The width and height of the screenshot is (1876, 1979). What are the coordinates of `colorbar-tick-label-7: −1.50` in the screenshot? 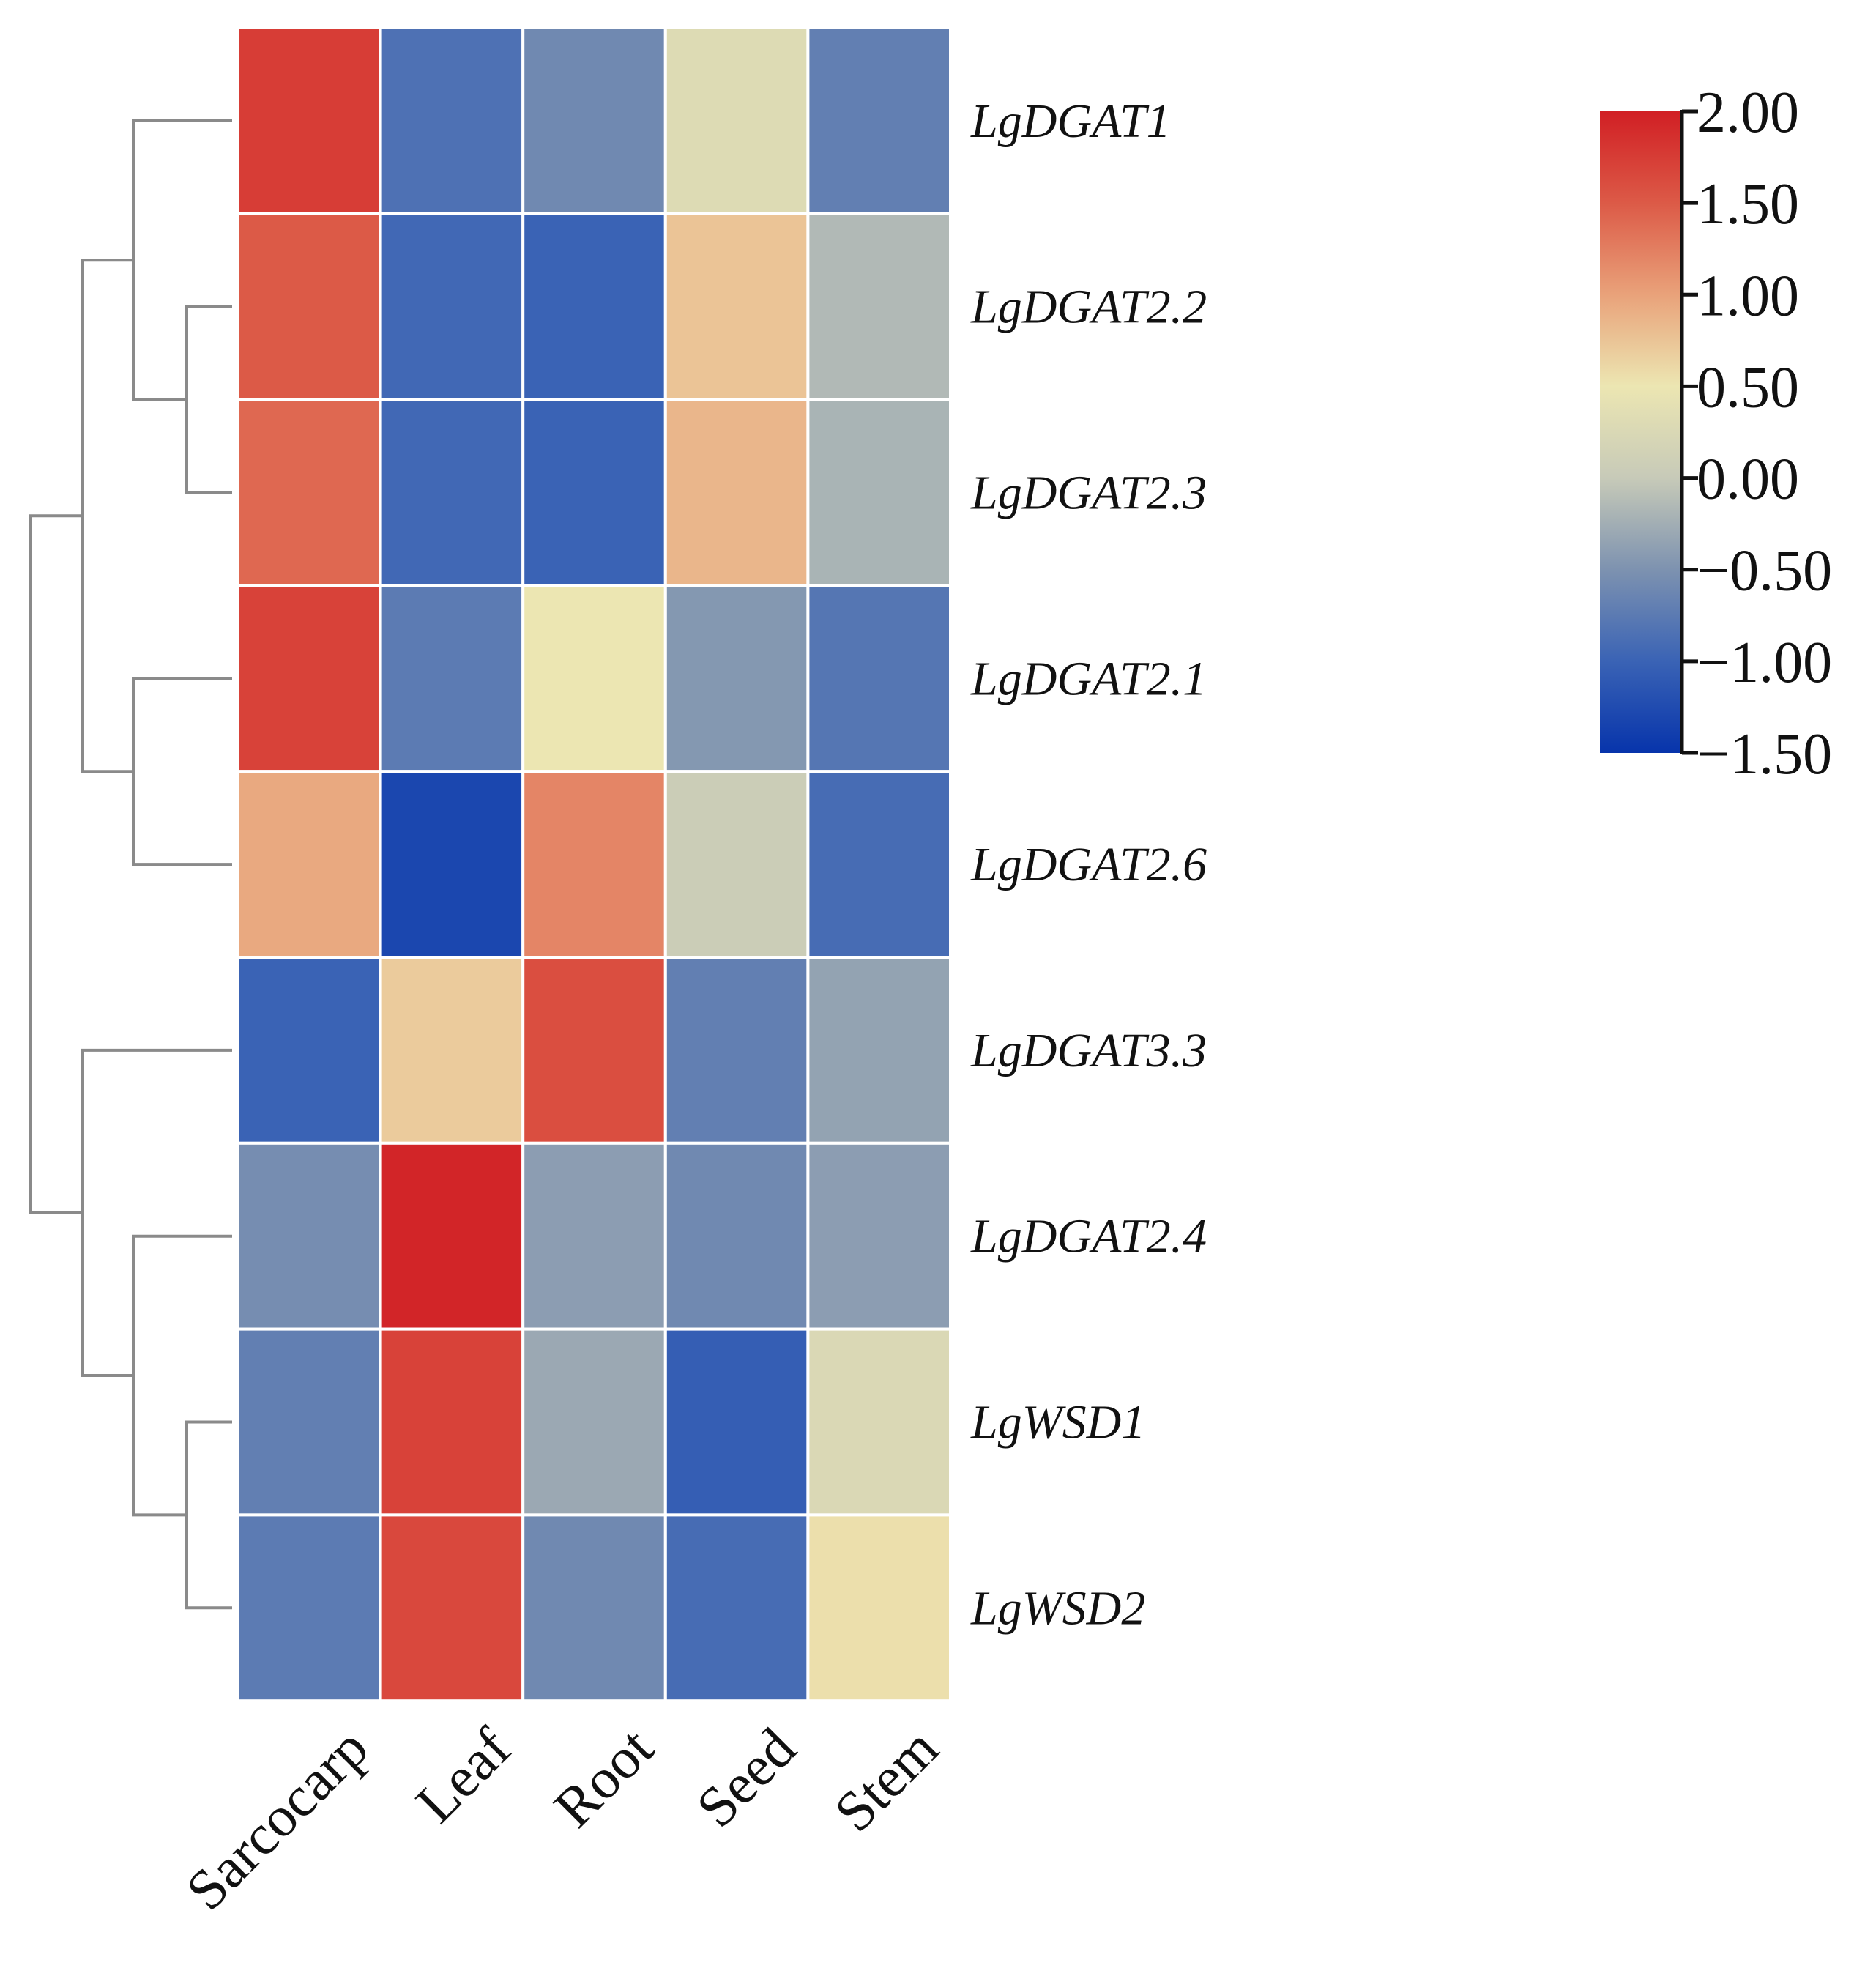 It's located at (1765, 755).